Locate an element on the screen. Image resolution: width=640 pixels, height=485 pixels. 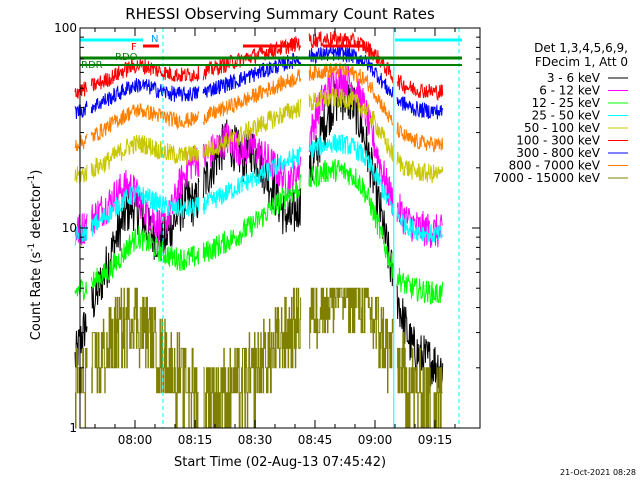
footer-date: 21-Oct-2021 08:28 is located at coordinates (598, 472).